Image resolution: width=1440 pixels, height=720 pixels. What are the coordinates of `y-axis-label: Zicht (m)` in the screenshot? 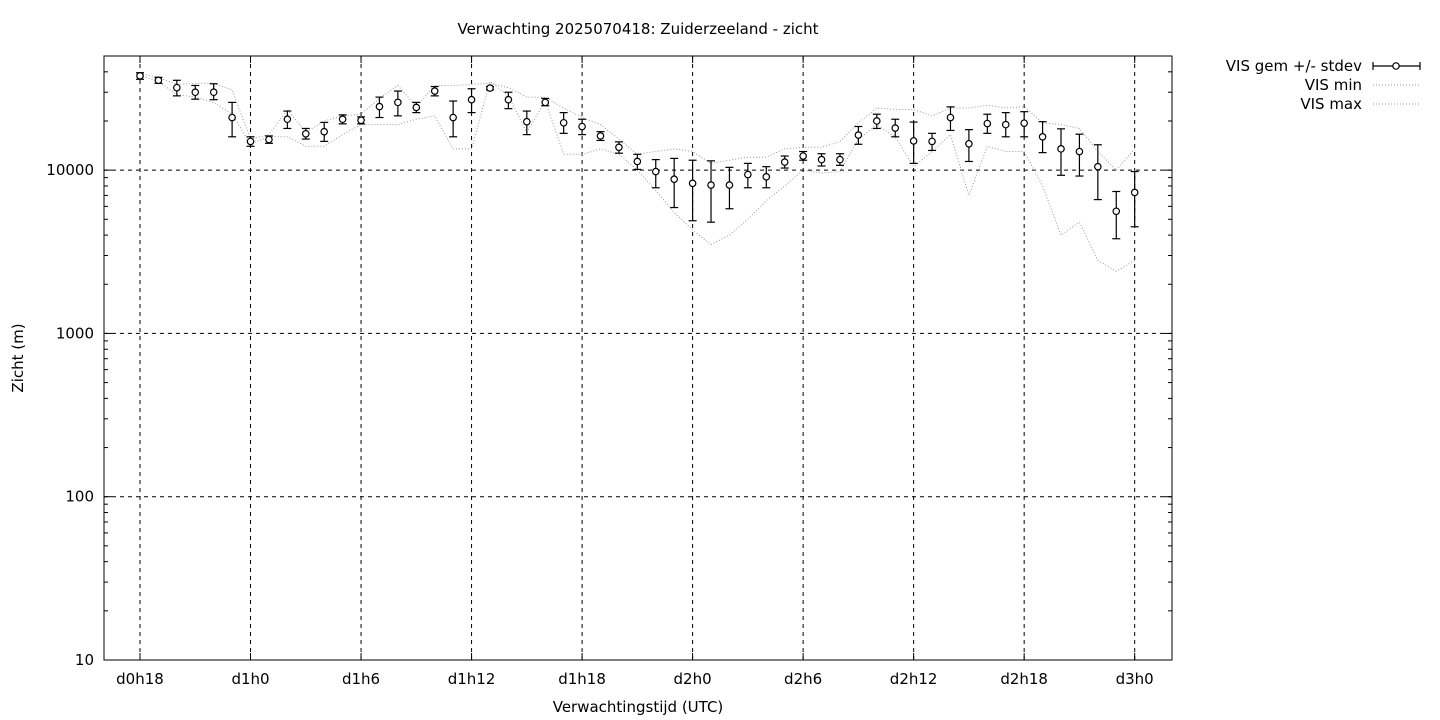 It's located at (18, 357).